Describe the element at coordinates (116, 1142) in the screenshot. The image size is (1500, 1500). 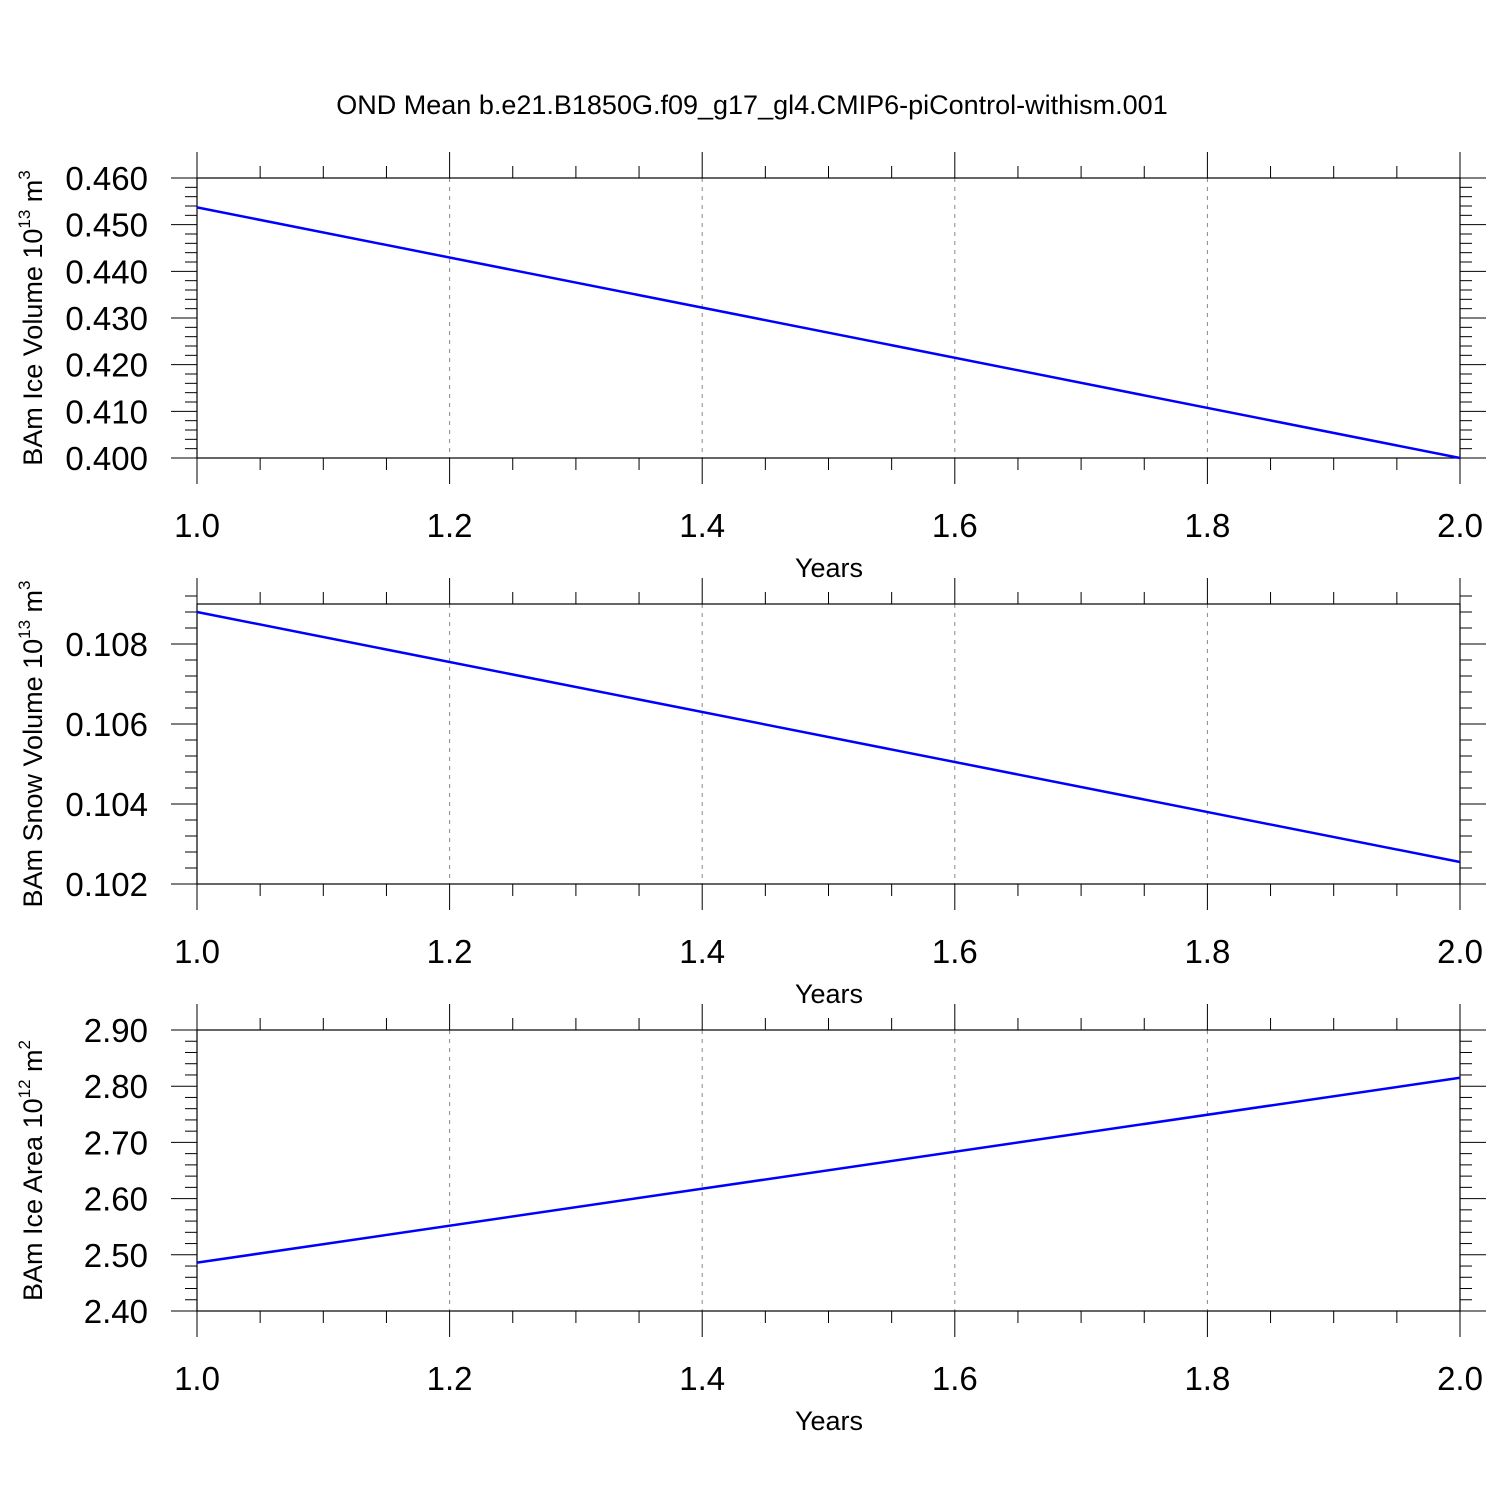
I see `y-tick-label: 2.70` at that location.